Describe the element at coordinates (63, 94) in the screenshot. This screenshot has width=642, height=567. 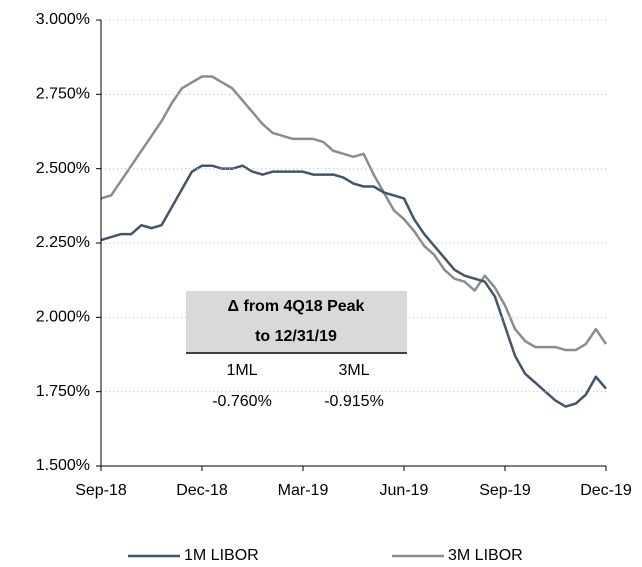
I see `y-tick-label: 2.750%` at that location.